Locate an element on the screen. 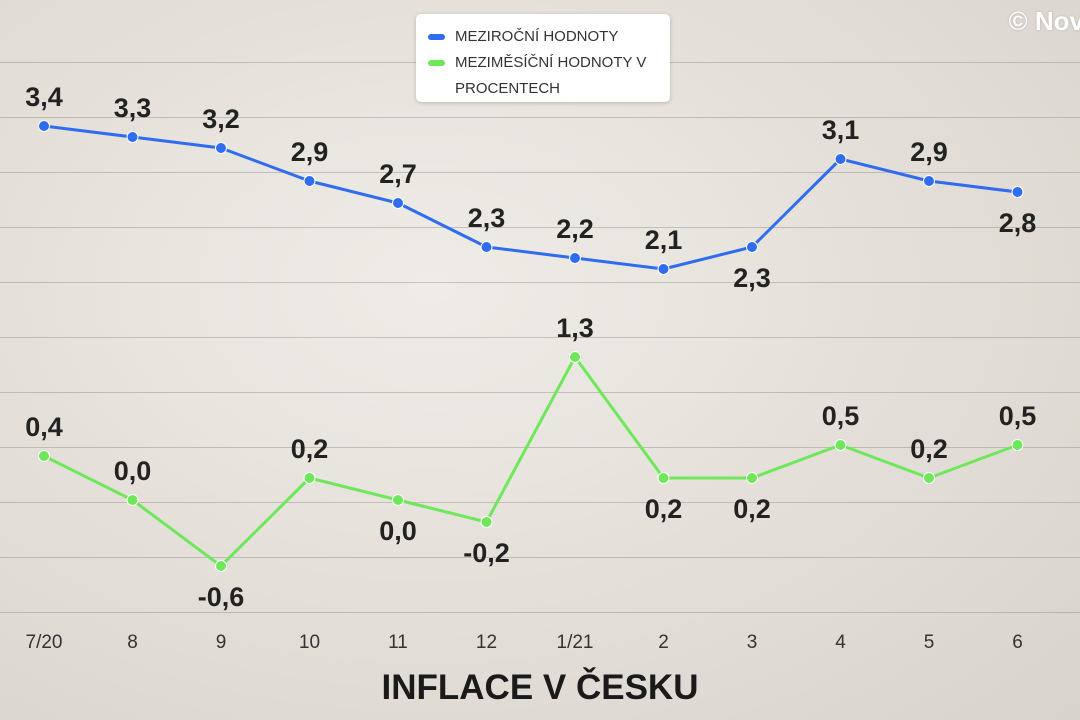 This screenshot has width=1080, height=720. x-tick-label: 6 is located at coordinates (1017, 642).